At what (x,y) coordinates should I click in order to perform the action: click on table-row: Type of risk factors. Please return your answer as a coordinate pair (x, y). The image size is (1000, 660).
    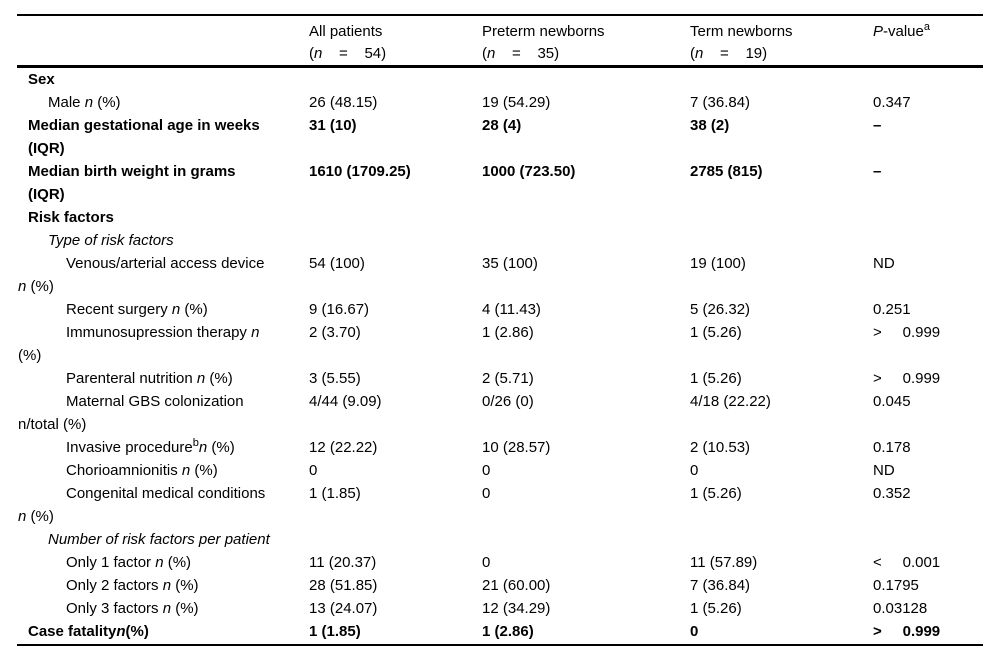
    Looking at the image, I should click on (500, 240).